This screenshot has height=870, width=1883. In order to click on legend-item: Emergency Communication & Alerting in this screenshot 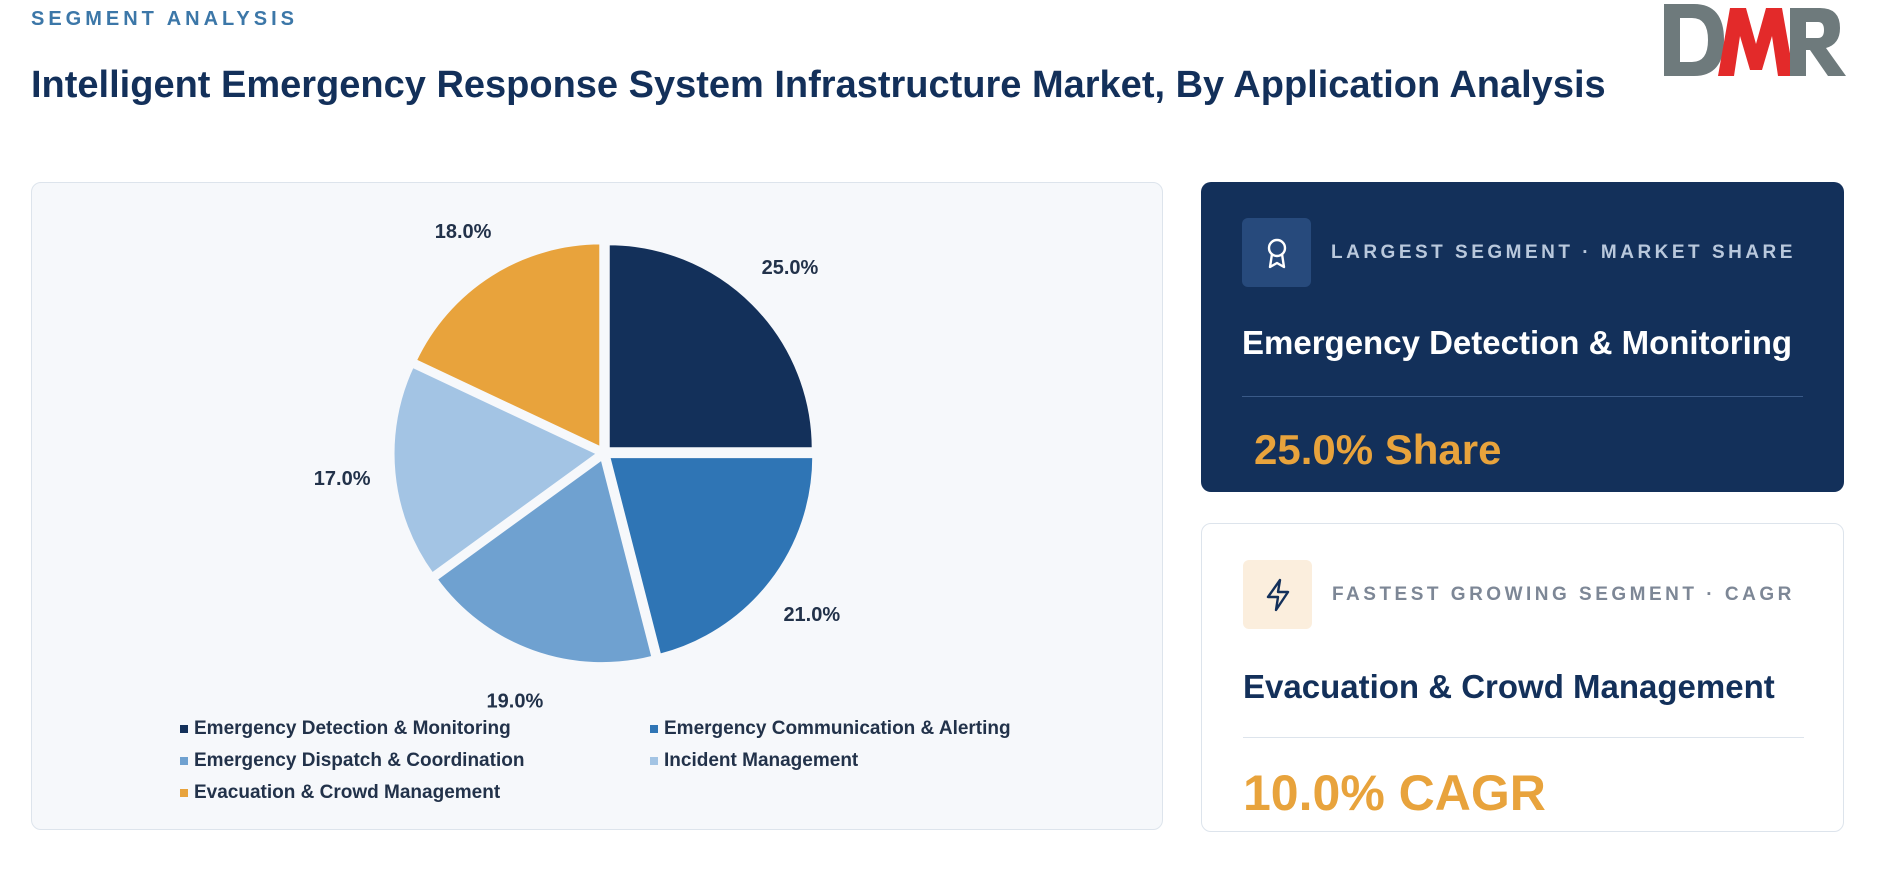, I will do `click(830, 729)`.